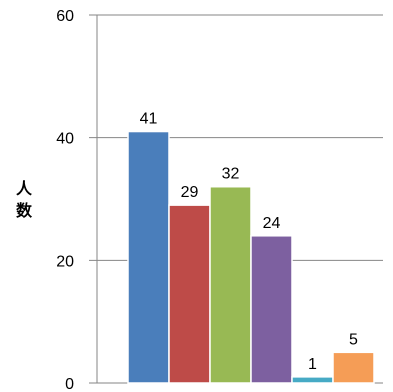 This screenshot has height=392, width=393. I want to click on y-axis-label-line2: 数, so click(24, 210).